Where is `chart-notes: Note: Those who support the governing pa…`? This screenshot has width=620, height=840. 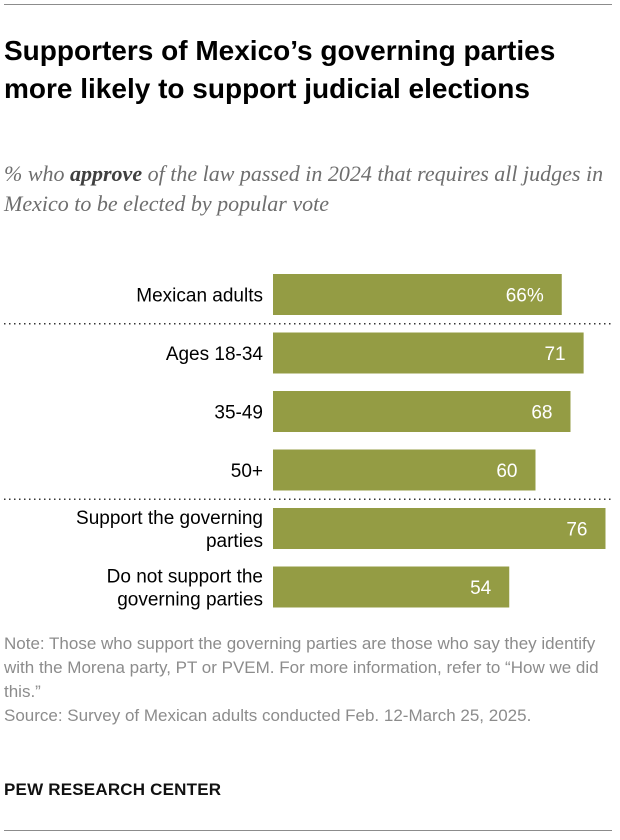 chart-notes: Note: Those who support the governing pa… is located at coordinates (304, 680).